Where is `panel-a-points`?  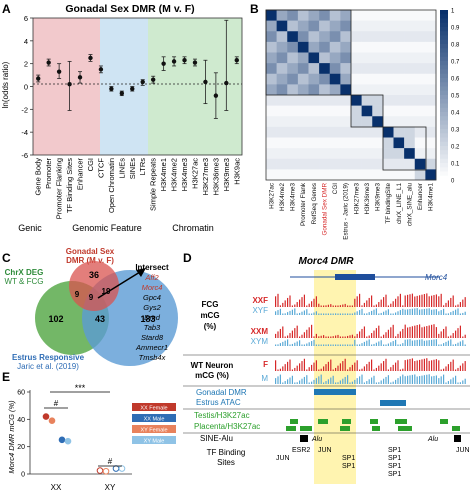
panel-a-points is located at coordinates (137, 69).